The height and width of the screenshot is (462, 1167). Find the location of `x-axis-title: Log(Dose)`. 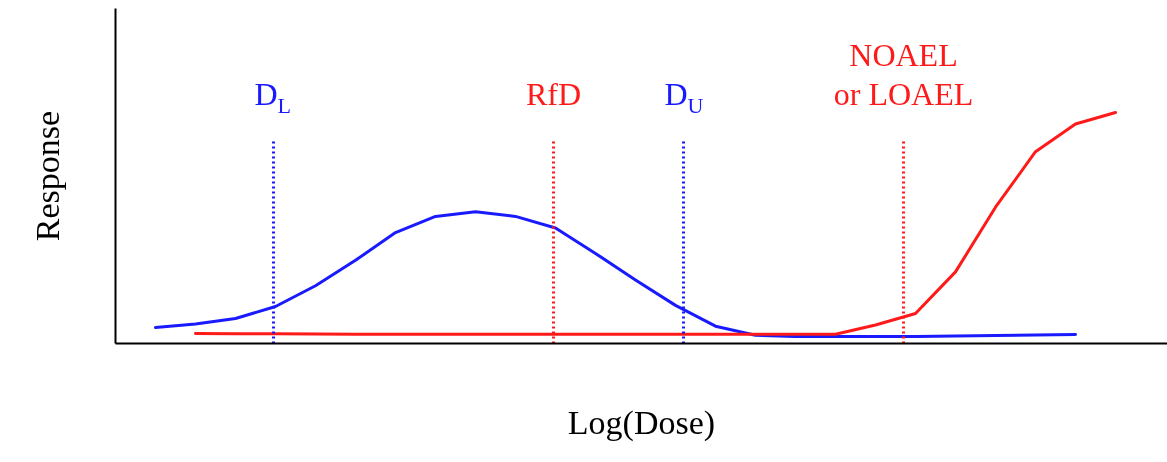

x-axis-title: Log(Dose) is located at coordinates (641, 422).